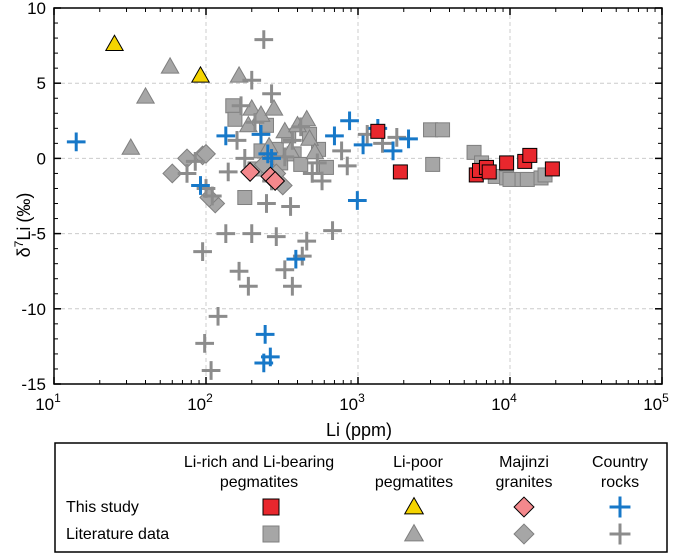 Image resolution: width=685 pixels, height=556 pixels. I want to click on legend-marker-this-study-square, so click(271, 507).